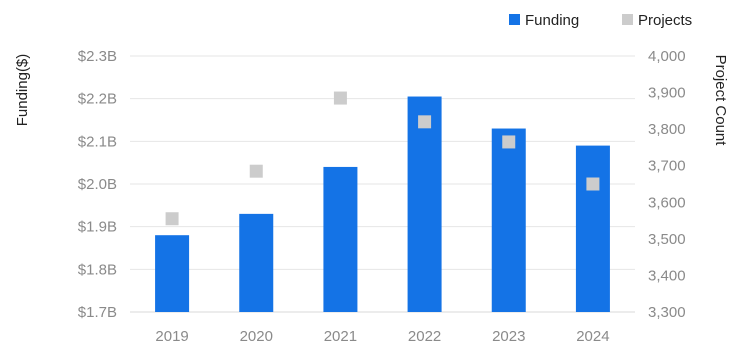 The height and width of the screenshot is (343, 740). Describe the element at coordinates (667, 275) in the screenshot. I see `right-tick-label: 3,400` at that location.